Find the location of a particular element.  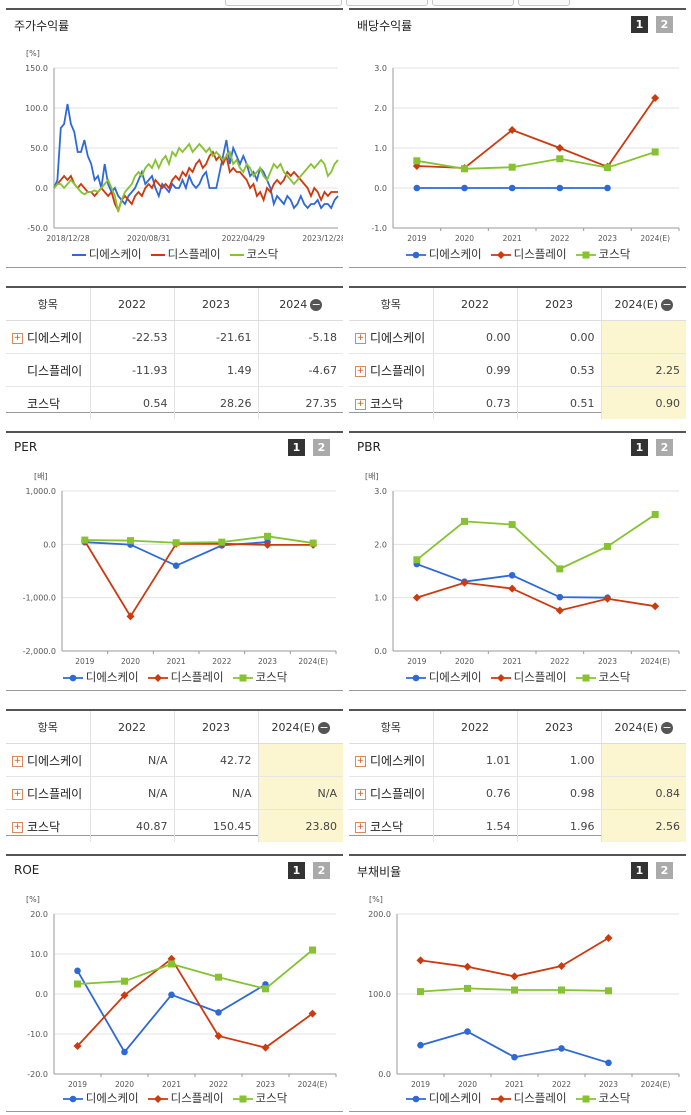

legend-swatch is located at coordinates (415, 677).